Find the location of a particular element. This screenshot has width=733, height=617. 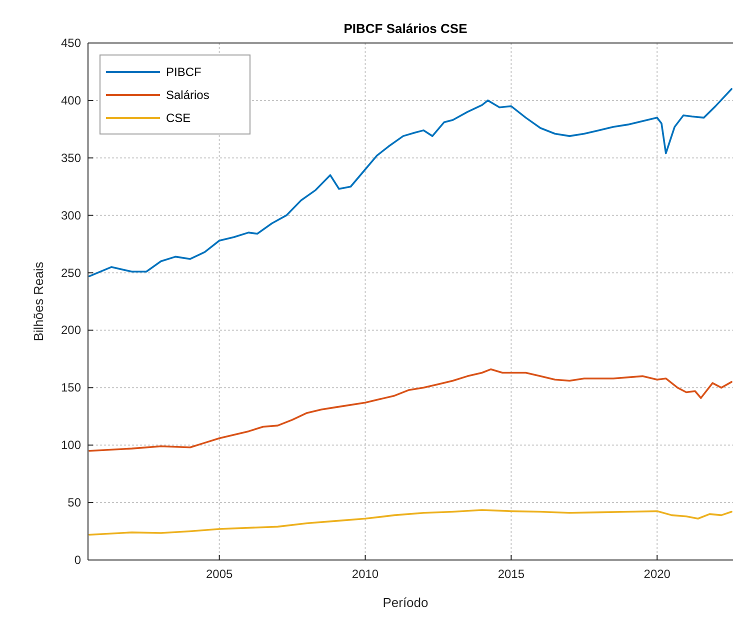

legend-label: Salários is located at coordinates (188, 95).